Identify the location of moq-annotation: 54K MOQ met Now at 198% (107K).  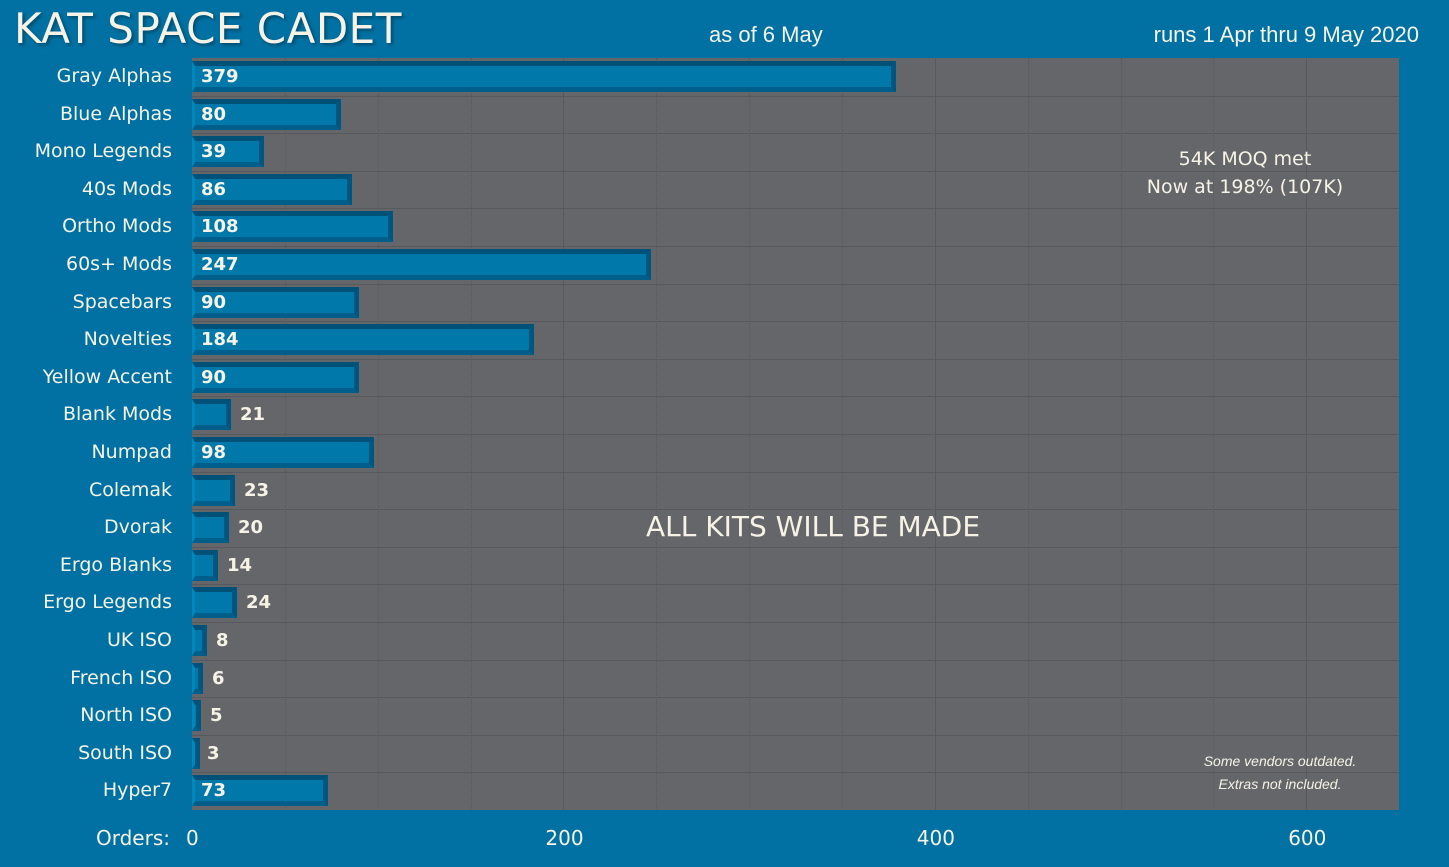
(1245, 173).